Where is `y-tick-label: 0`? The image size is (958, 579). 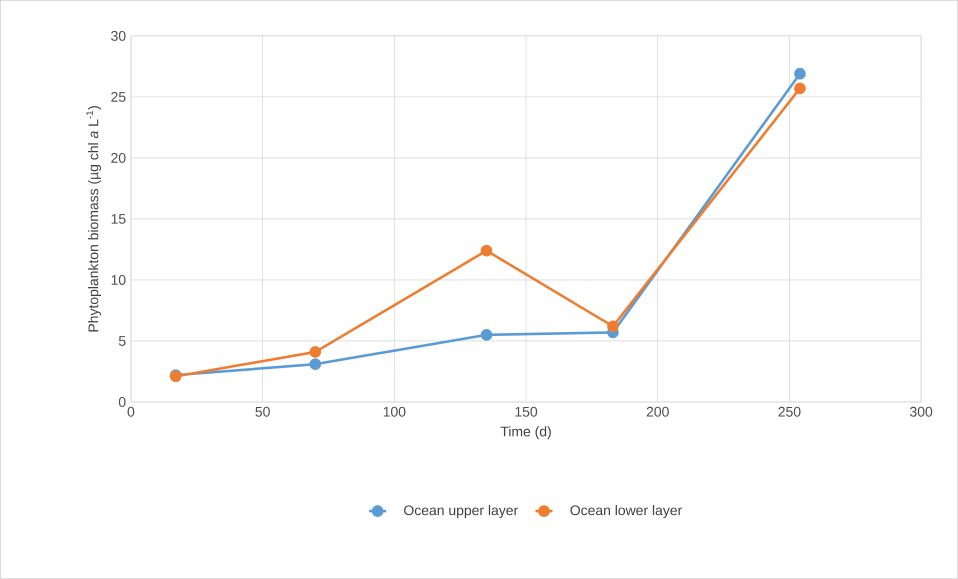
y-tick-label: 0 is located at coordinates (122, 402).